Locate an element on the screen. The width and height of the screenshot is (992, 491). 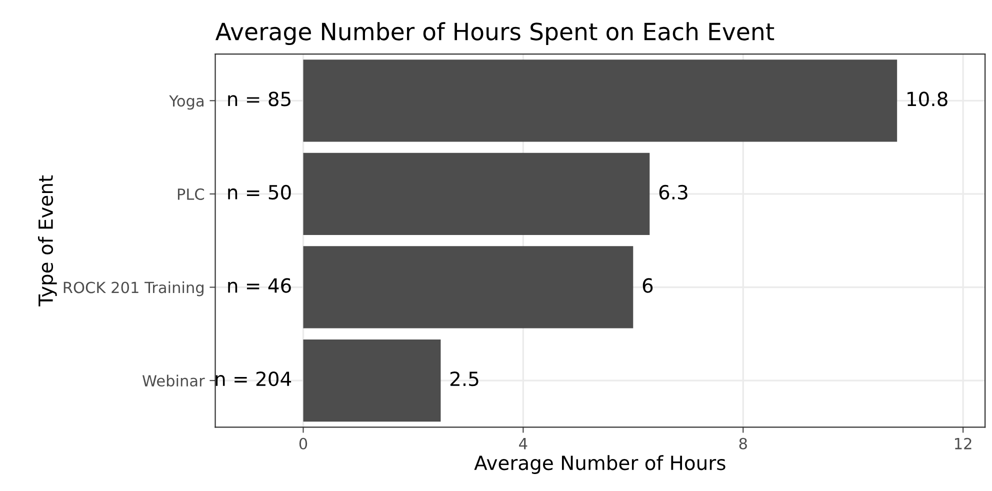
x-tick-label: 4 is located at coordinates (523, 444).